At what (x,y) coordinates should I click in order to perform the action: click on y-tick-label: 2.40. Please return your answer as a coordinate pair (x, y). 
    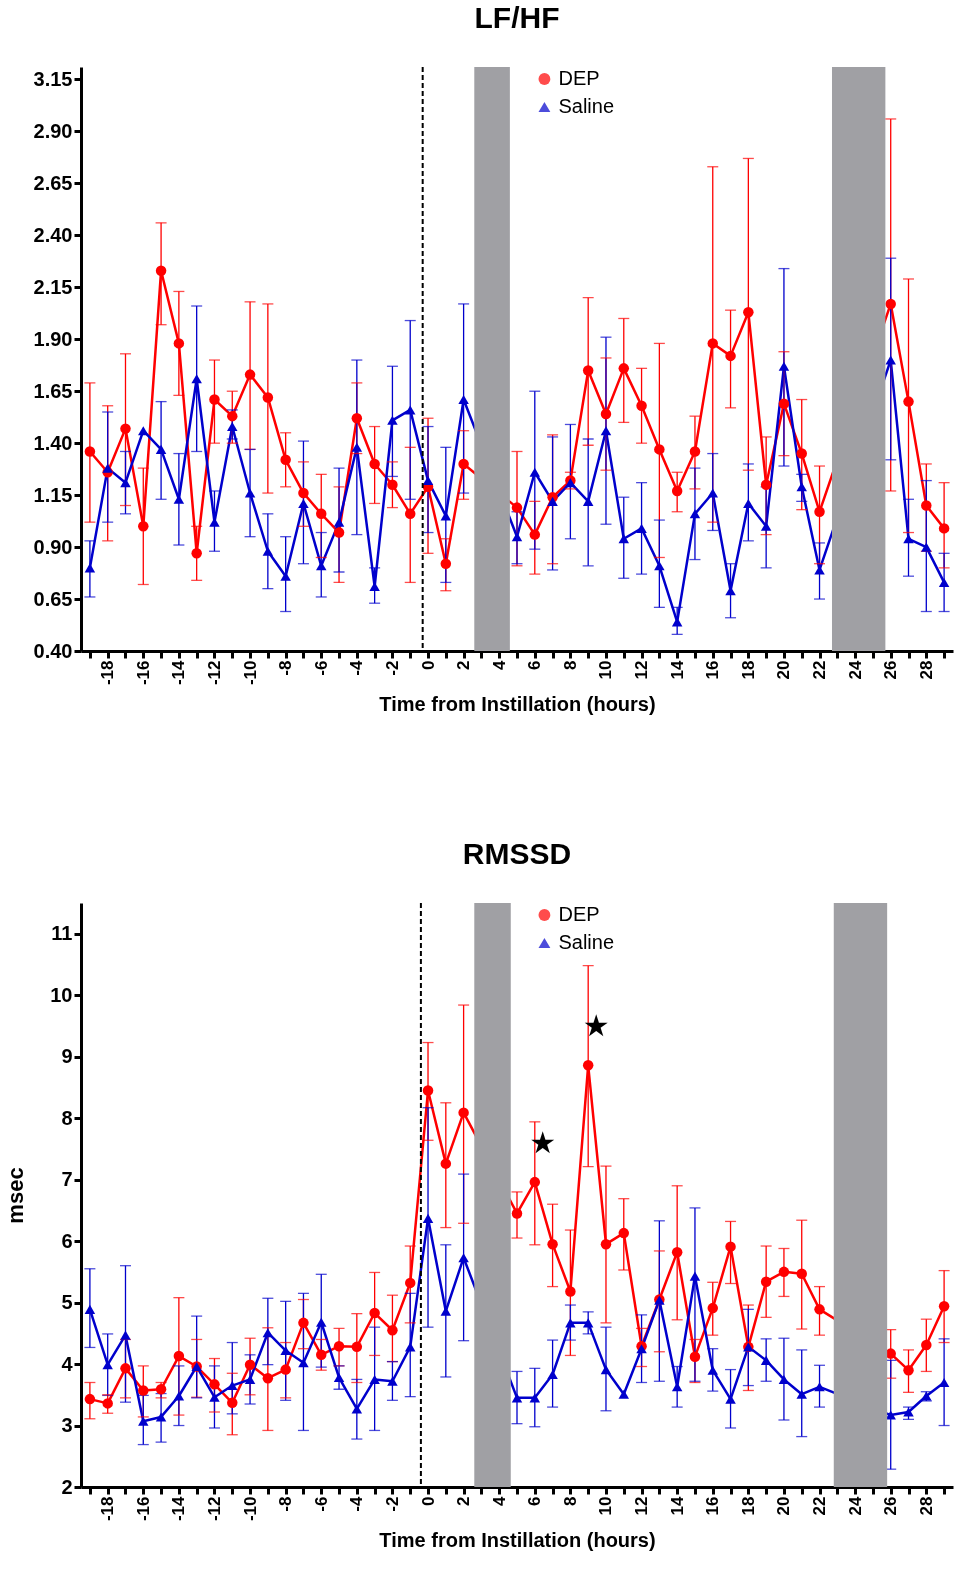
    Looking at the image, I should click on (53, 234).